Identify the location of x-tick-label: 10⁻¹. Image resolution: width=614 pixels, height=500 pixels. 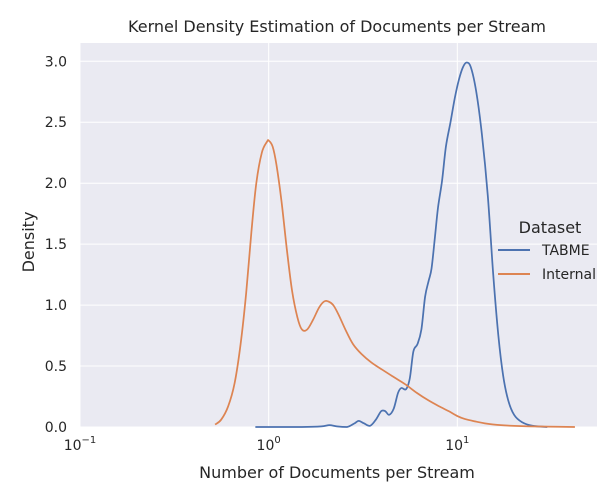
(80, 444).